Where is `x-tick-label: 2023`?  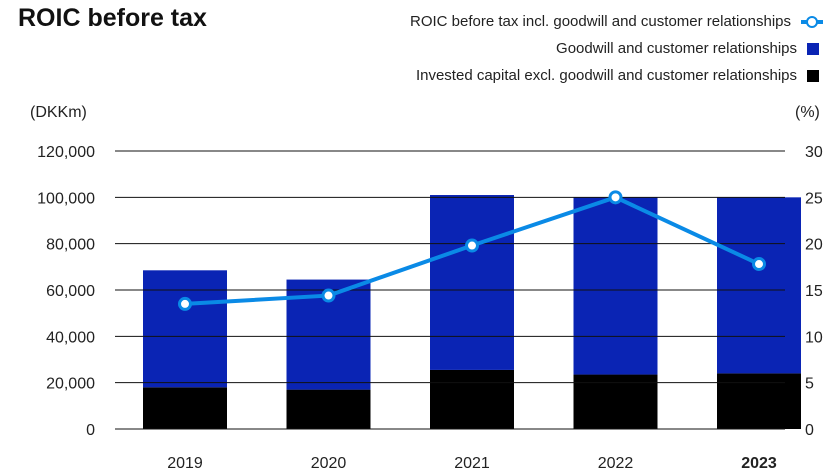
x-tick-label: 2023 is located at coordinates (759, 462).